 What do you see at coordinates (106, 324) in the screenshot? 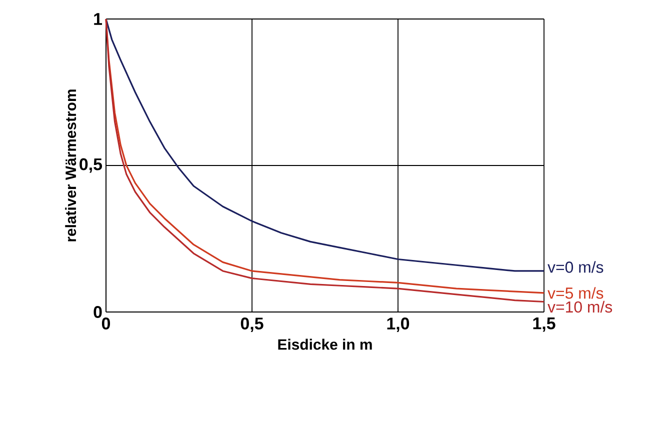
I see `x-tick-label: 0` at bounding box center [106, 324].